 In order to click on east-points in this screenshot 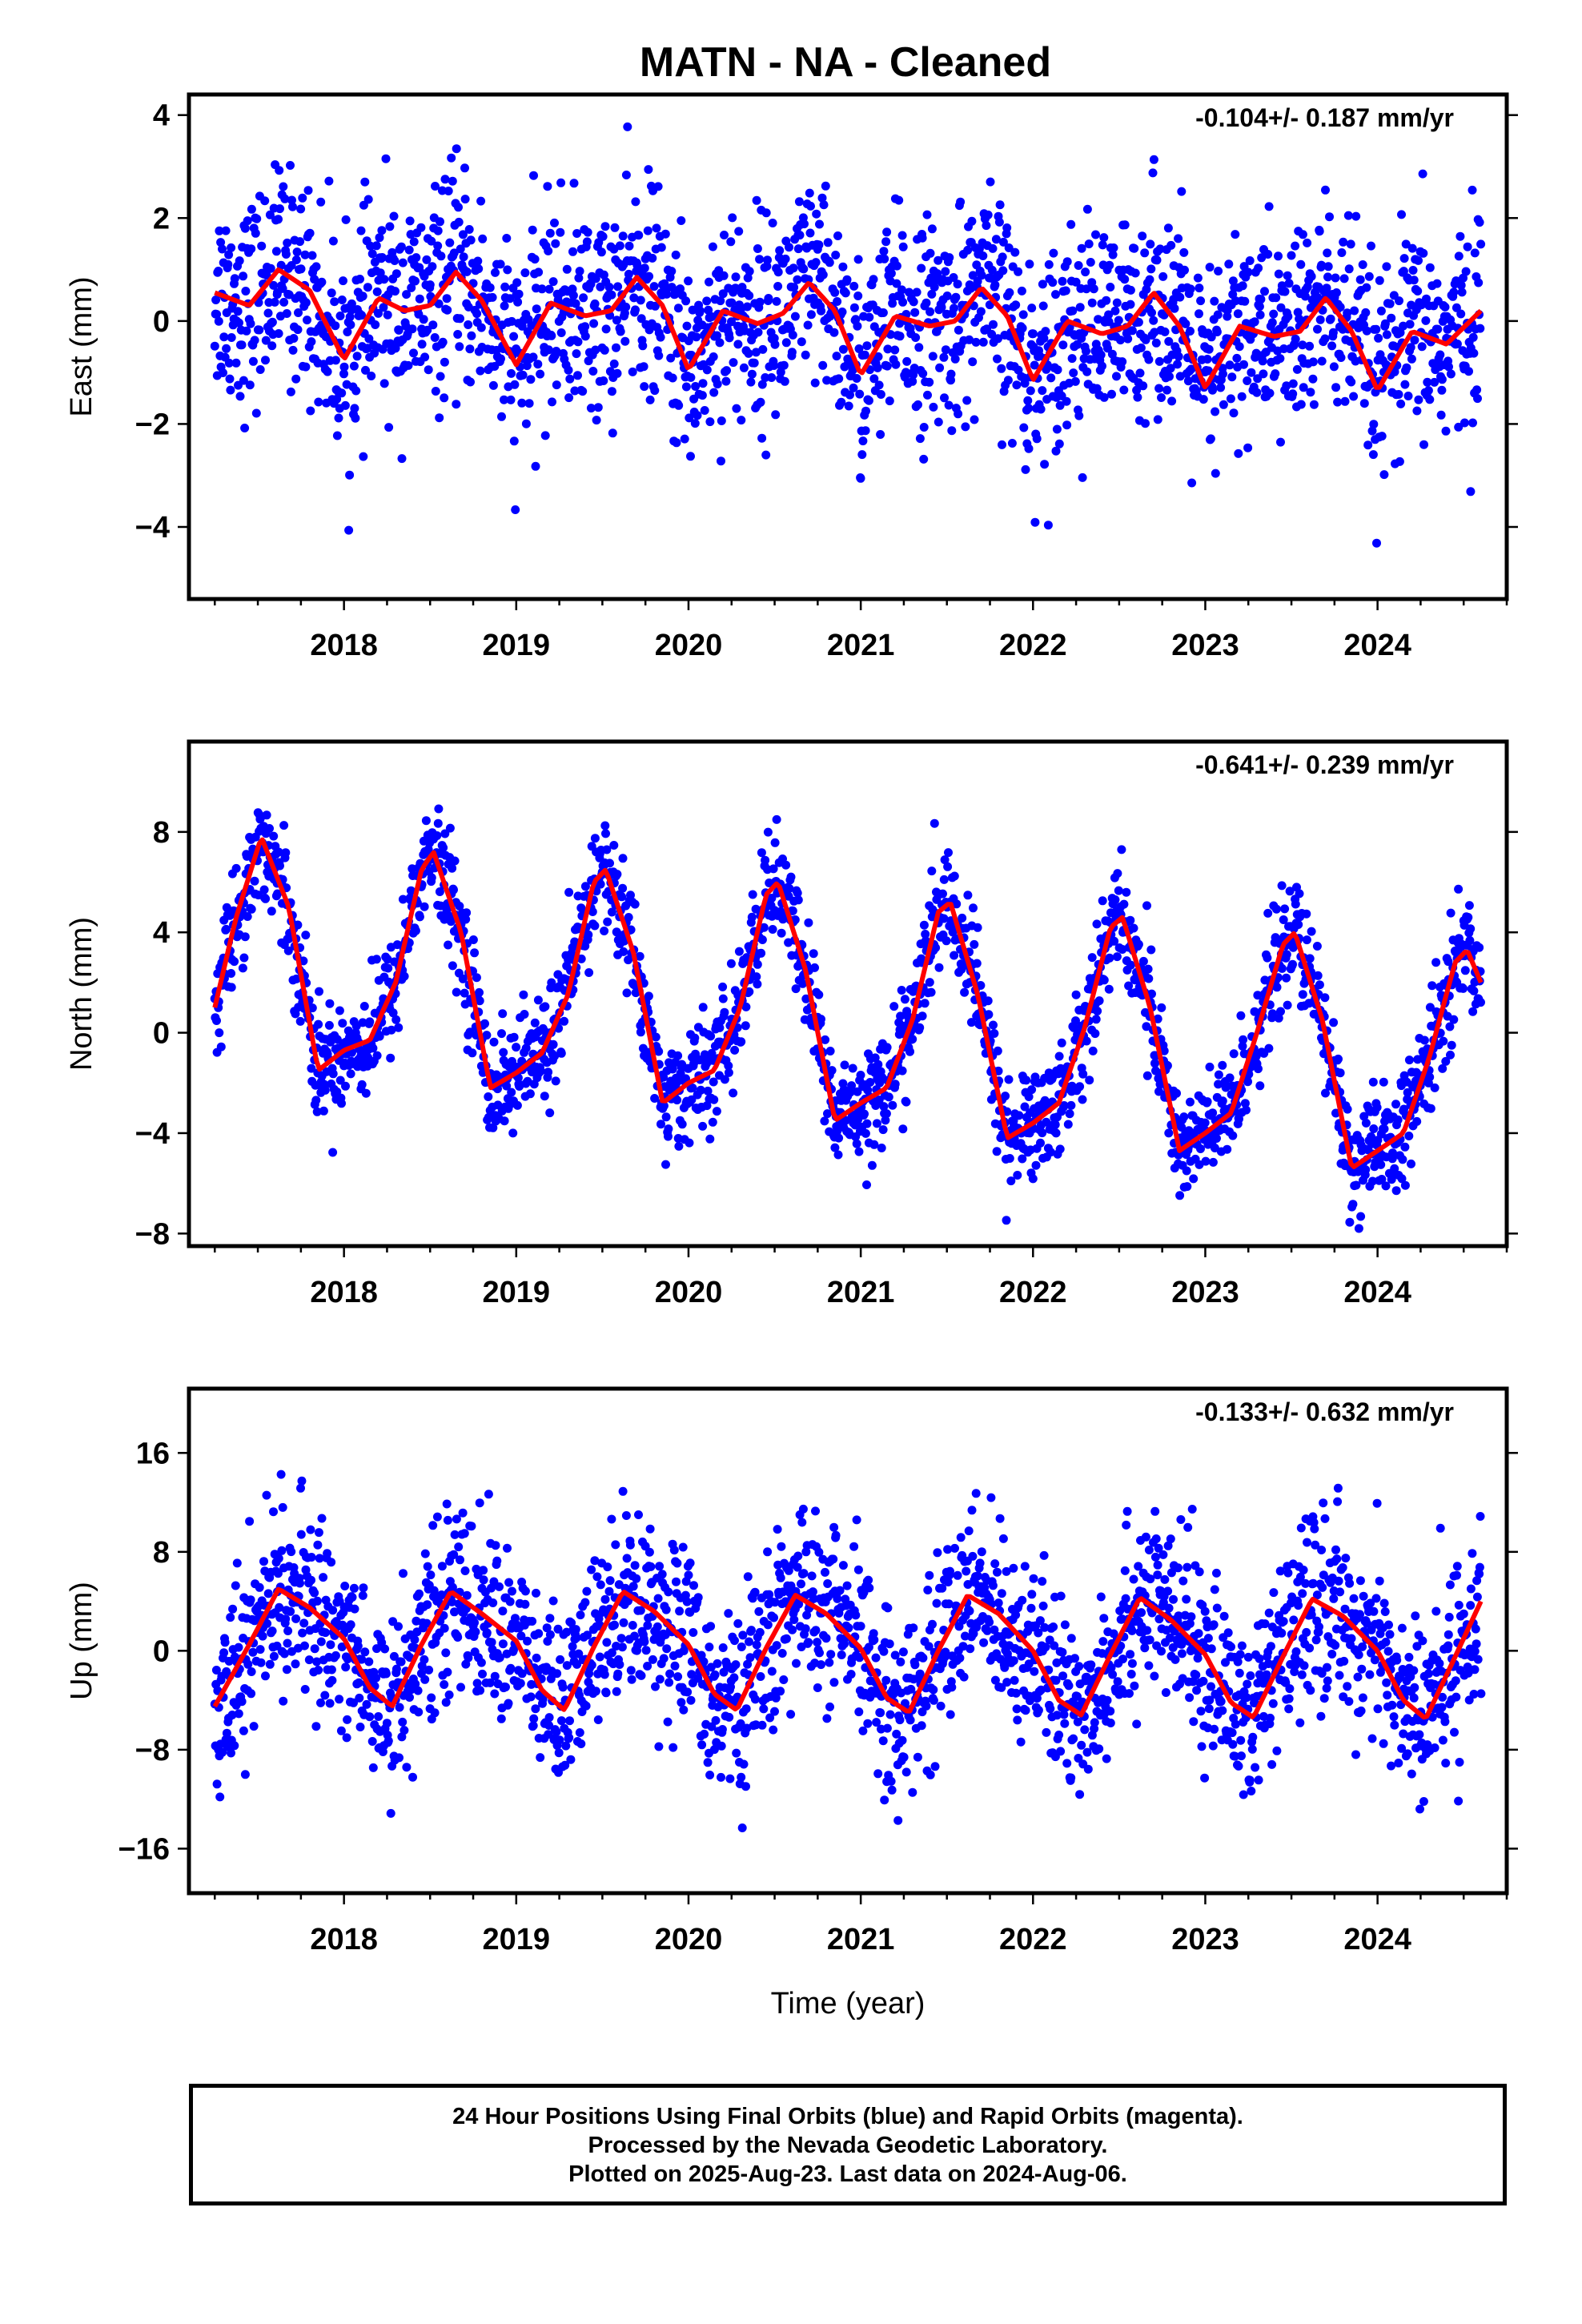, I will do `click(848, 335)`.